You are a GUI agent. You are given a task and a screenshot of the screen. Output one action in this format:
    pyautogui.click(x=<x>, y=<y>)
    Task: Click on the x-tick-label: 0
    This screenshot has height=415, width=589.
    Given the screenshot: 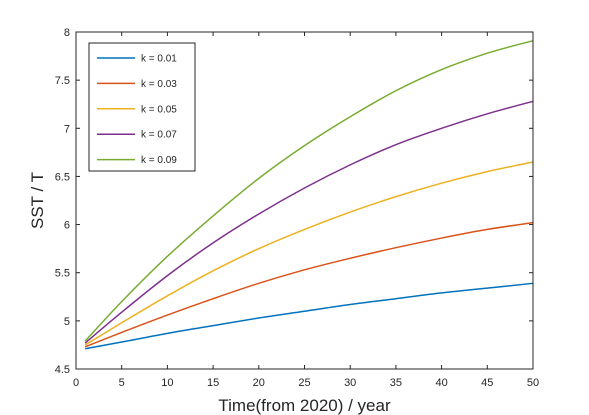 What is the action you would take?
    pyautogui.click(x=76, y=383)
    